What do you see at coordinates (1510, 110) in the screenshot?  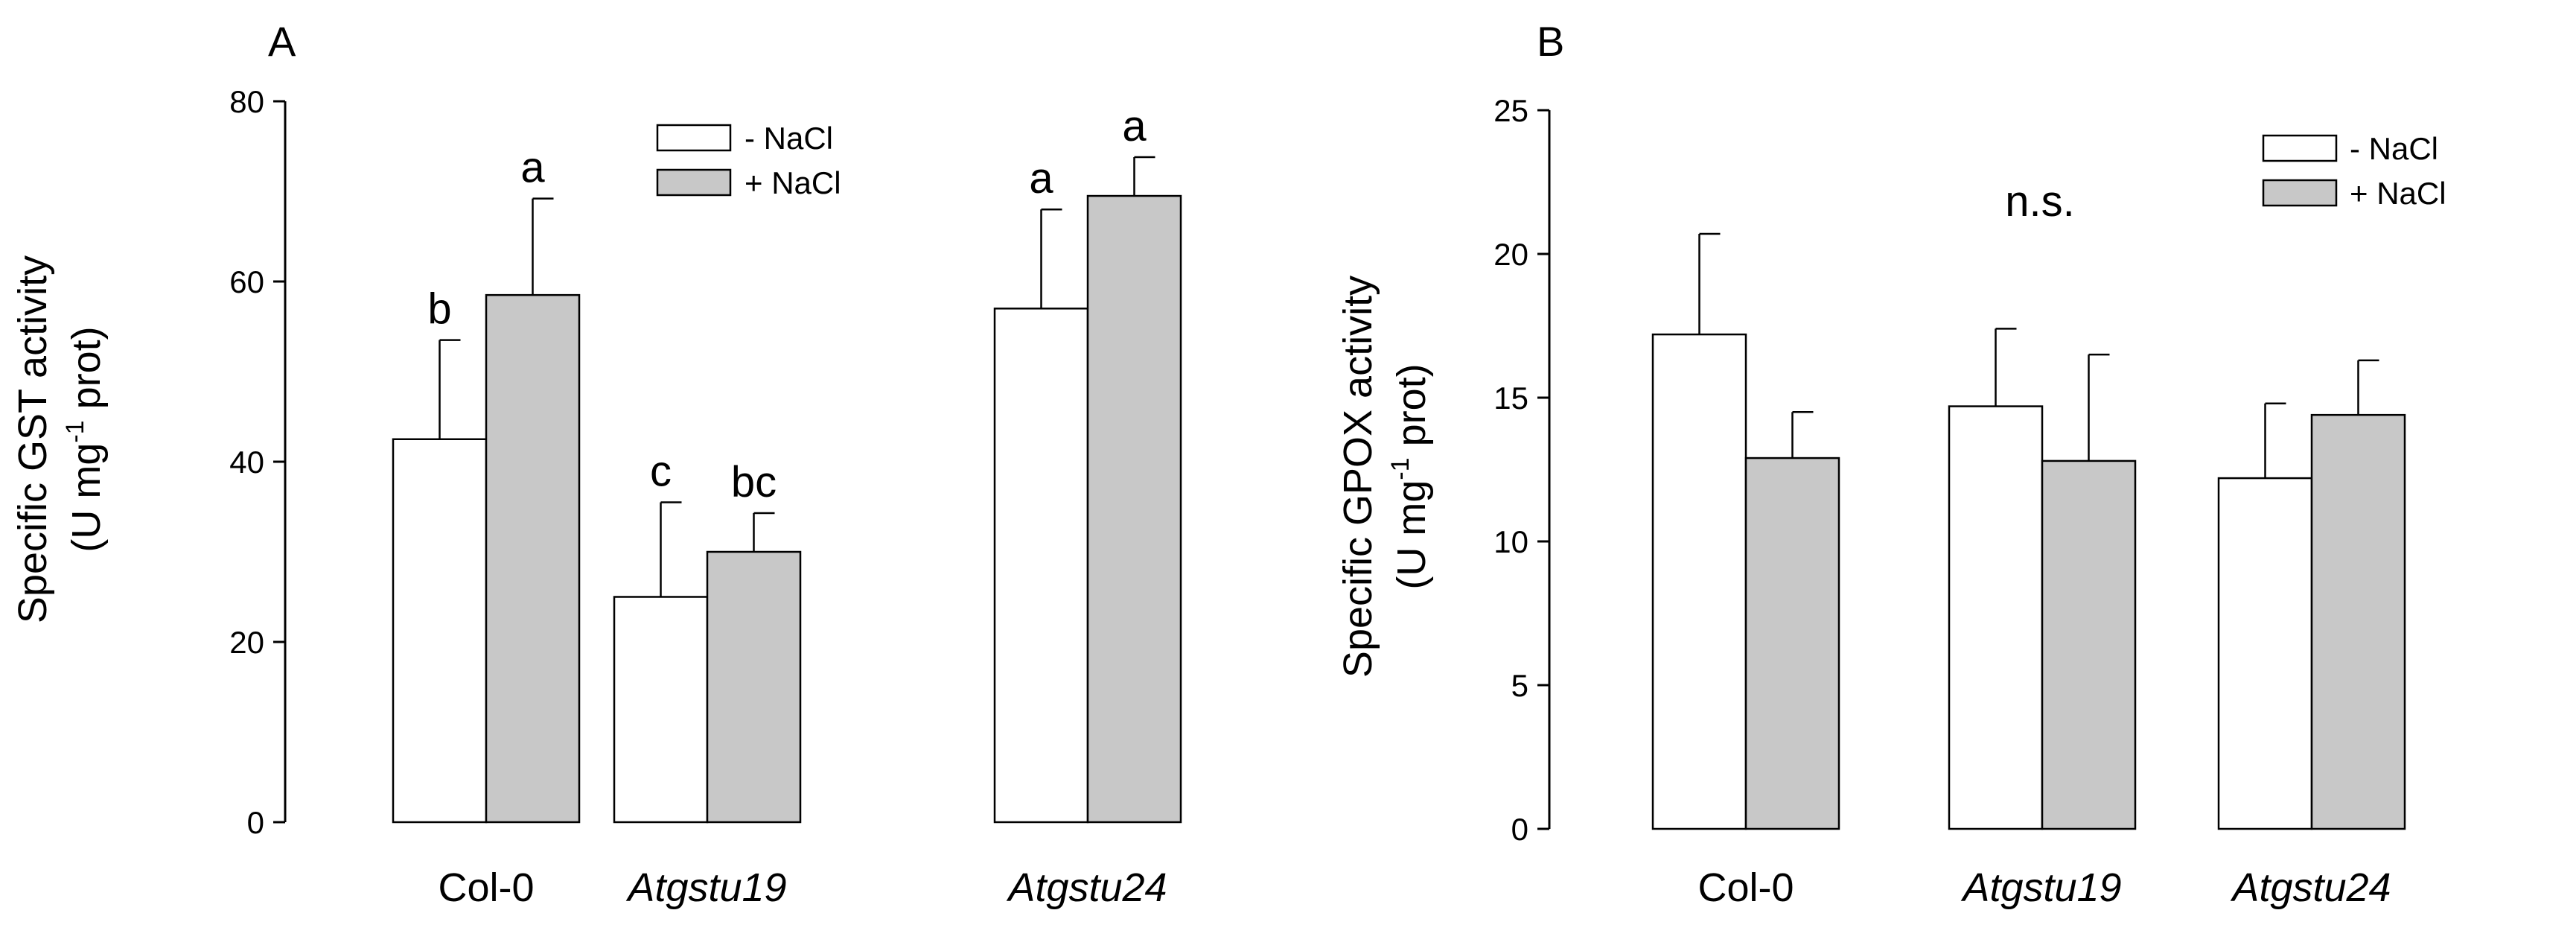 I see `y-tick-label: 25` at bounding box center [1510, 110].